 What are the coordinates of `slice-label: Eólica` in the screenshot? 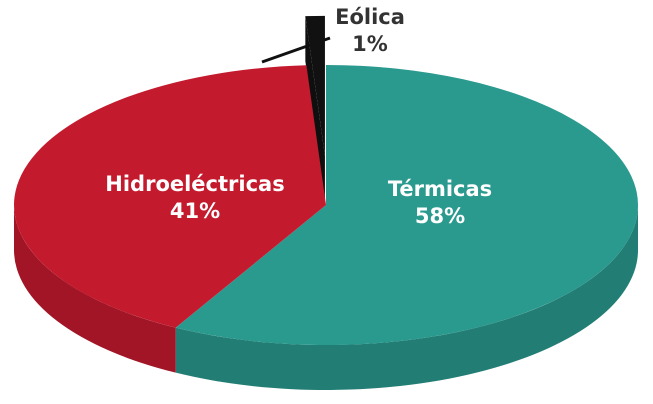 It's located at (370, 17).